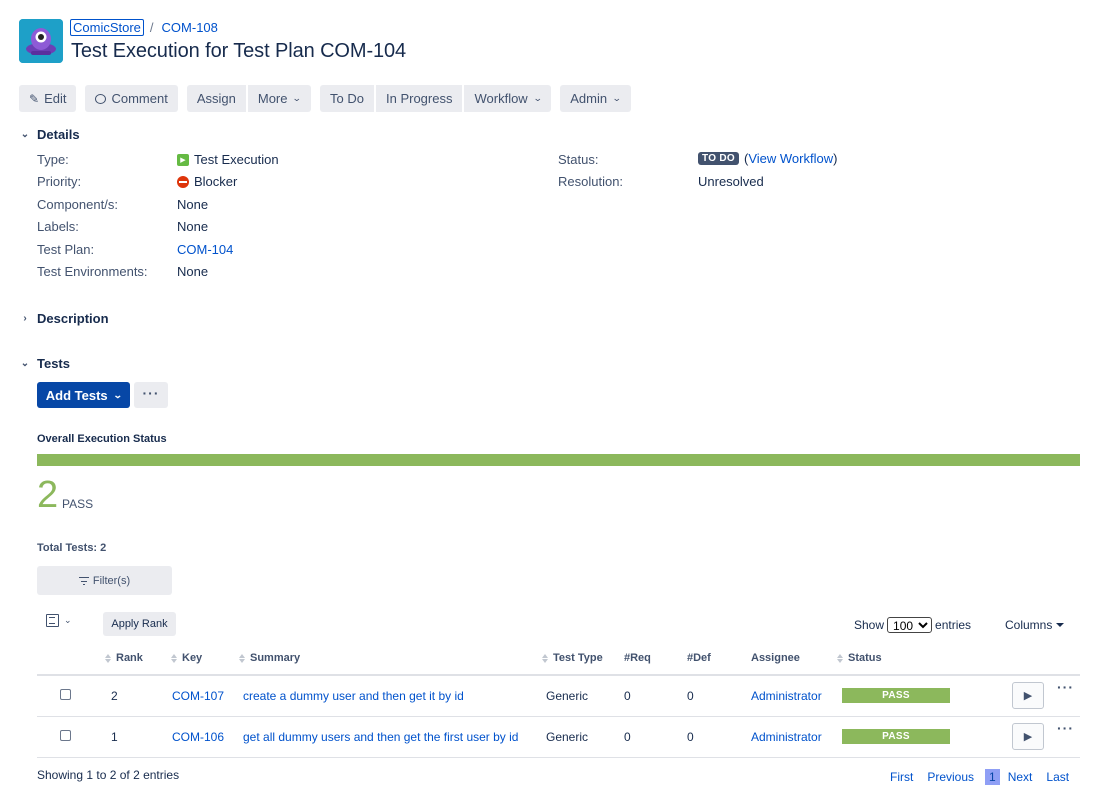 This screenshot has width=1095, height=798. I want to click on column-header-key: Key, so click(186, 658).